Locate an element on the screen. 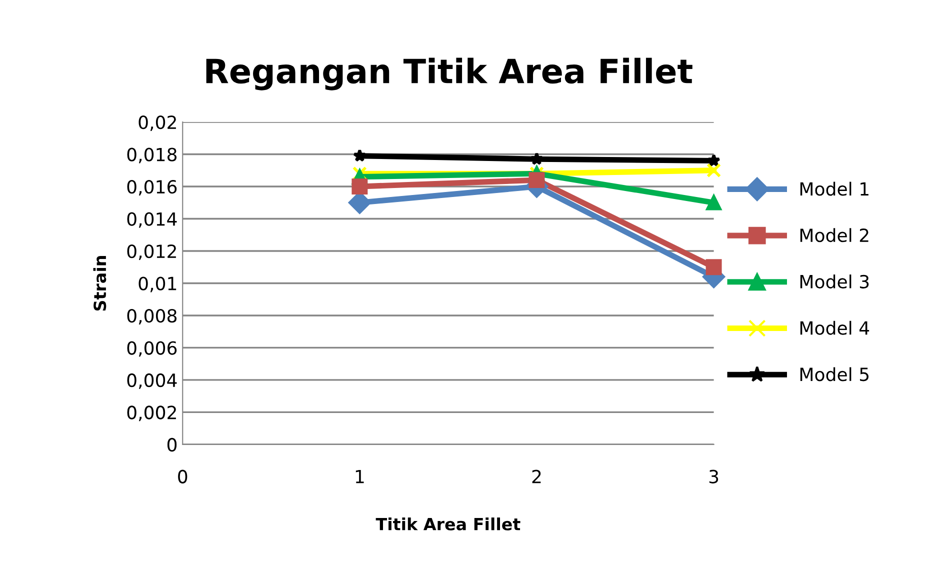  legend-label: Model 3 is located at coordinates (834, 281).